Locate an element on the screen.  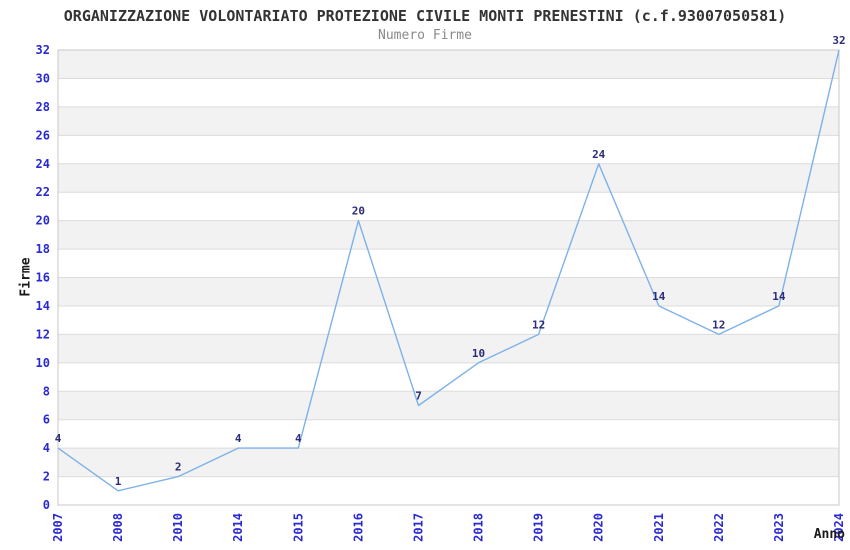
y-tick-label: 10 is located at coordinates (43, 363).